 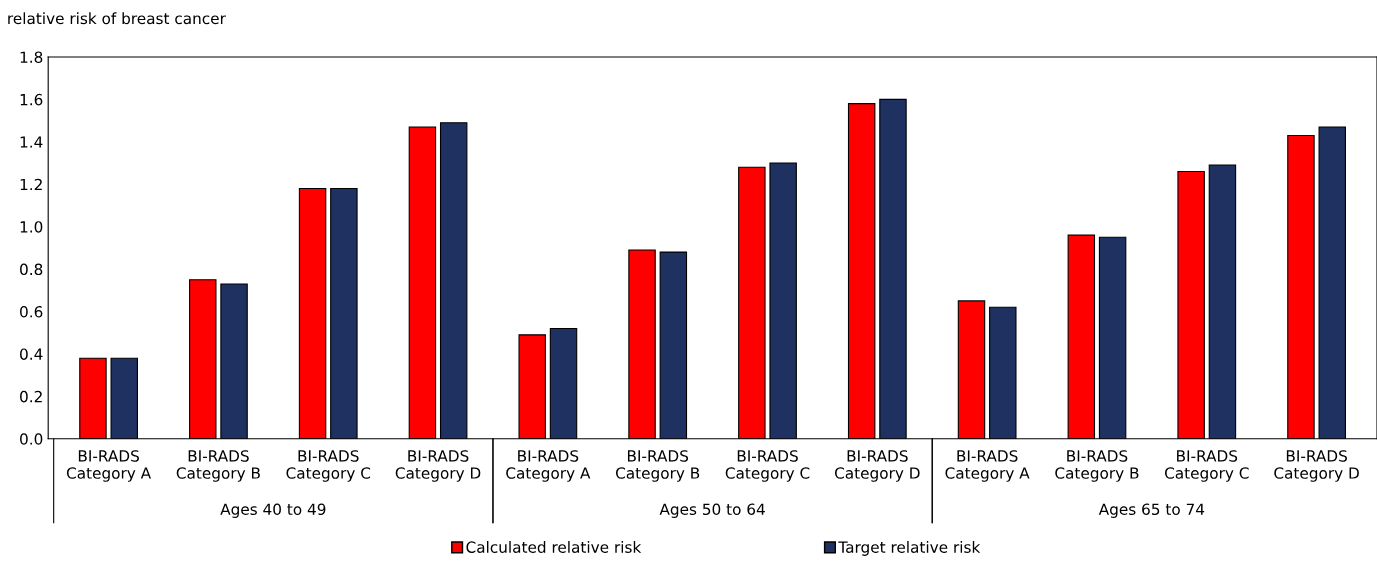 What do you see at coordinates (31, 184) in the screenshot?
I see `y-tick-label: 1.2` at bounding box center [31, 184].